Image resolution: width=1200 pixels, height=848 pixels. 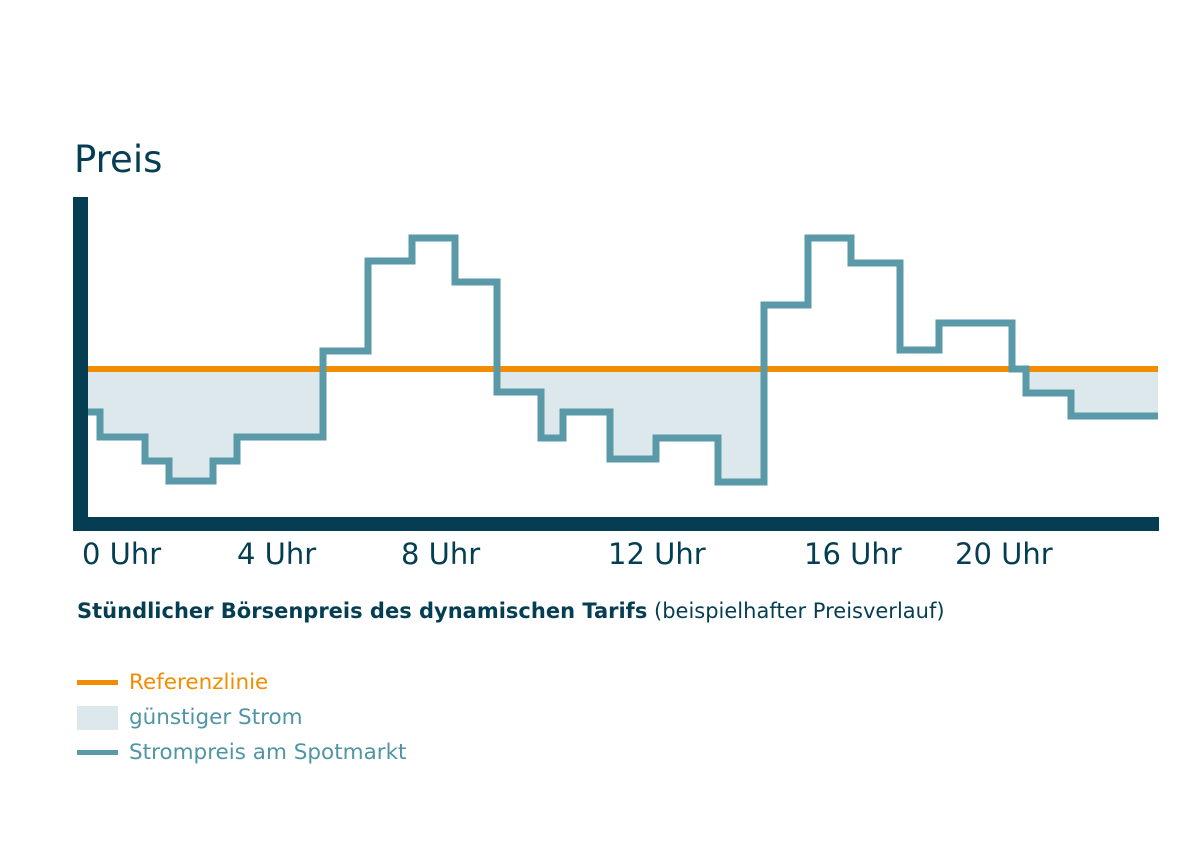 I want to click on x-tick-label: 12 Uhr, so click(x=657, y=554).